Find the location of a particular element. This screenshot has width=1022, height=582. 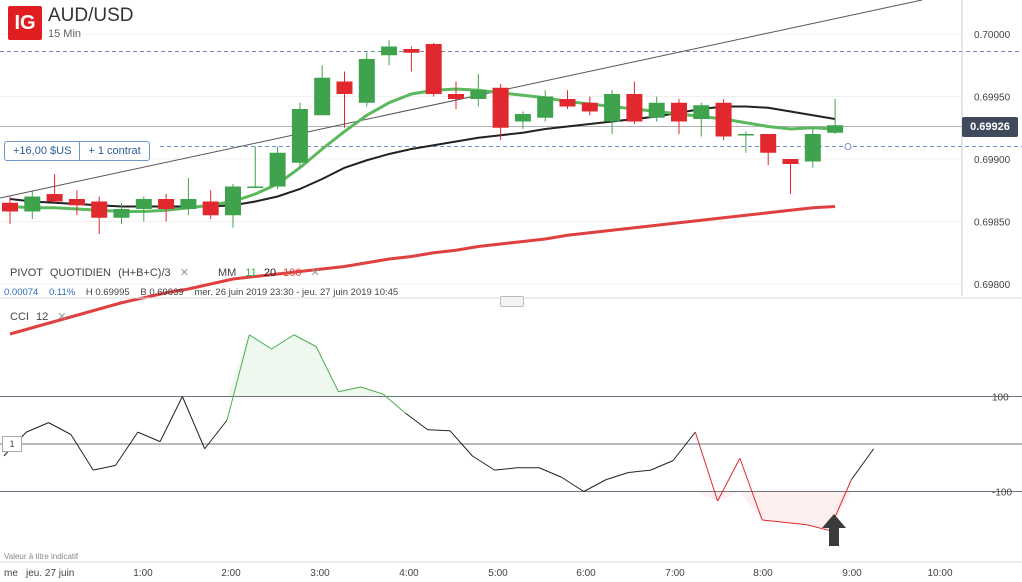

time-tick-label: 8:00 is located at coordinates (763, 573).